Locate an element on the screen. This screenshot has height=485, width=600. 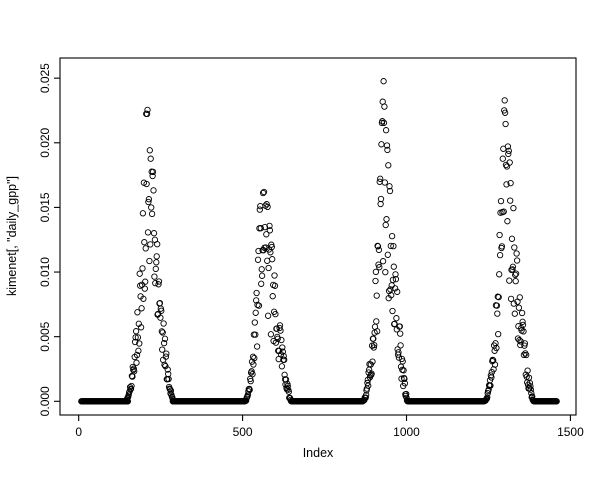
x-axis: 0 500 1000 1500 is located at coordinates (329, 427).